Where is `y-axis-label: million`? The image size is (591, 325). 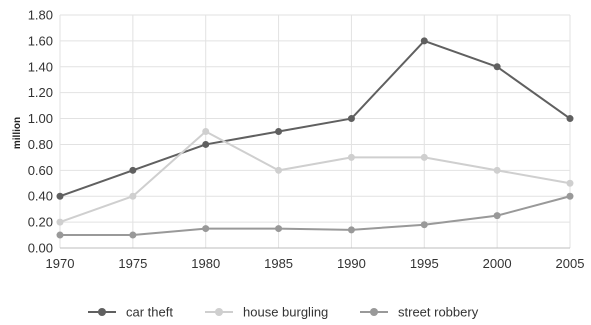 y-axis-label: million is located at coordinates (17, 133).